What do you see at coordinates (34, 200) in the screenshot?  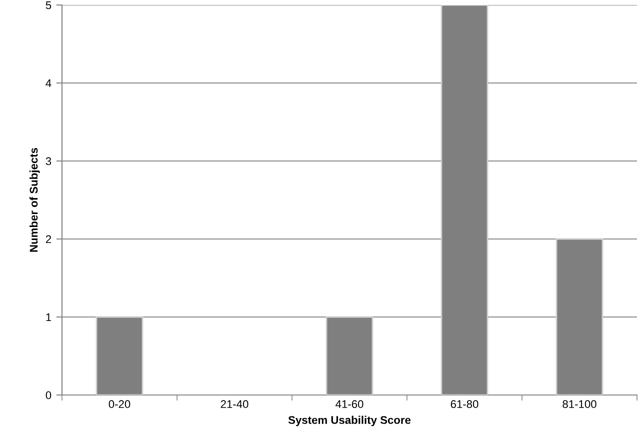 I see `y-axis-title: Number of Subjects` at bounding box center [34, 200].